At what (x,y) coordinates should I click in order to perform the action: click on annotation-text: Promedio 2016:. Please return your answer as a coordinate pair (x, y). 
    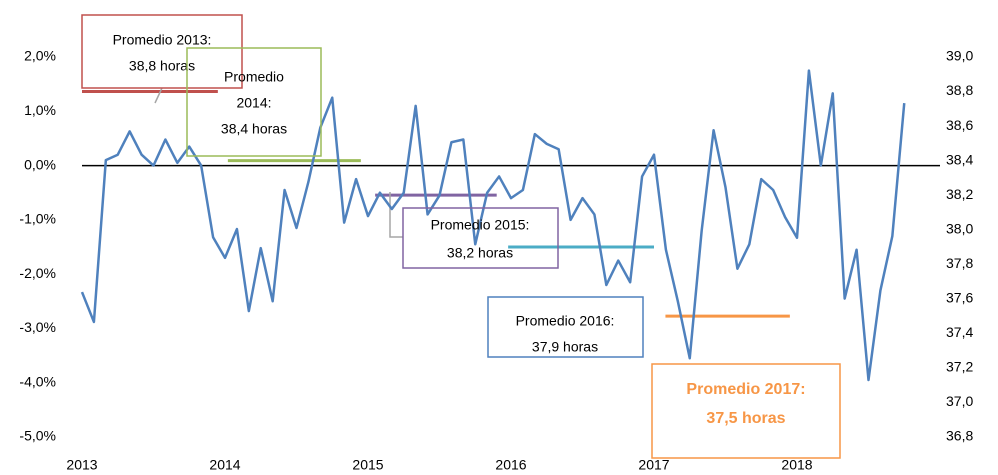
    Looking at the image, I should click on (565, 321).